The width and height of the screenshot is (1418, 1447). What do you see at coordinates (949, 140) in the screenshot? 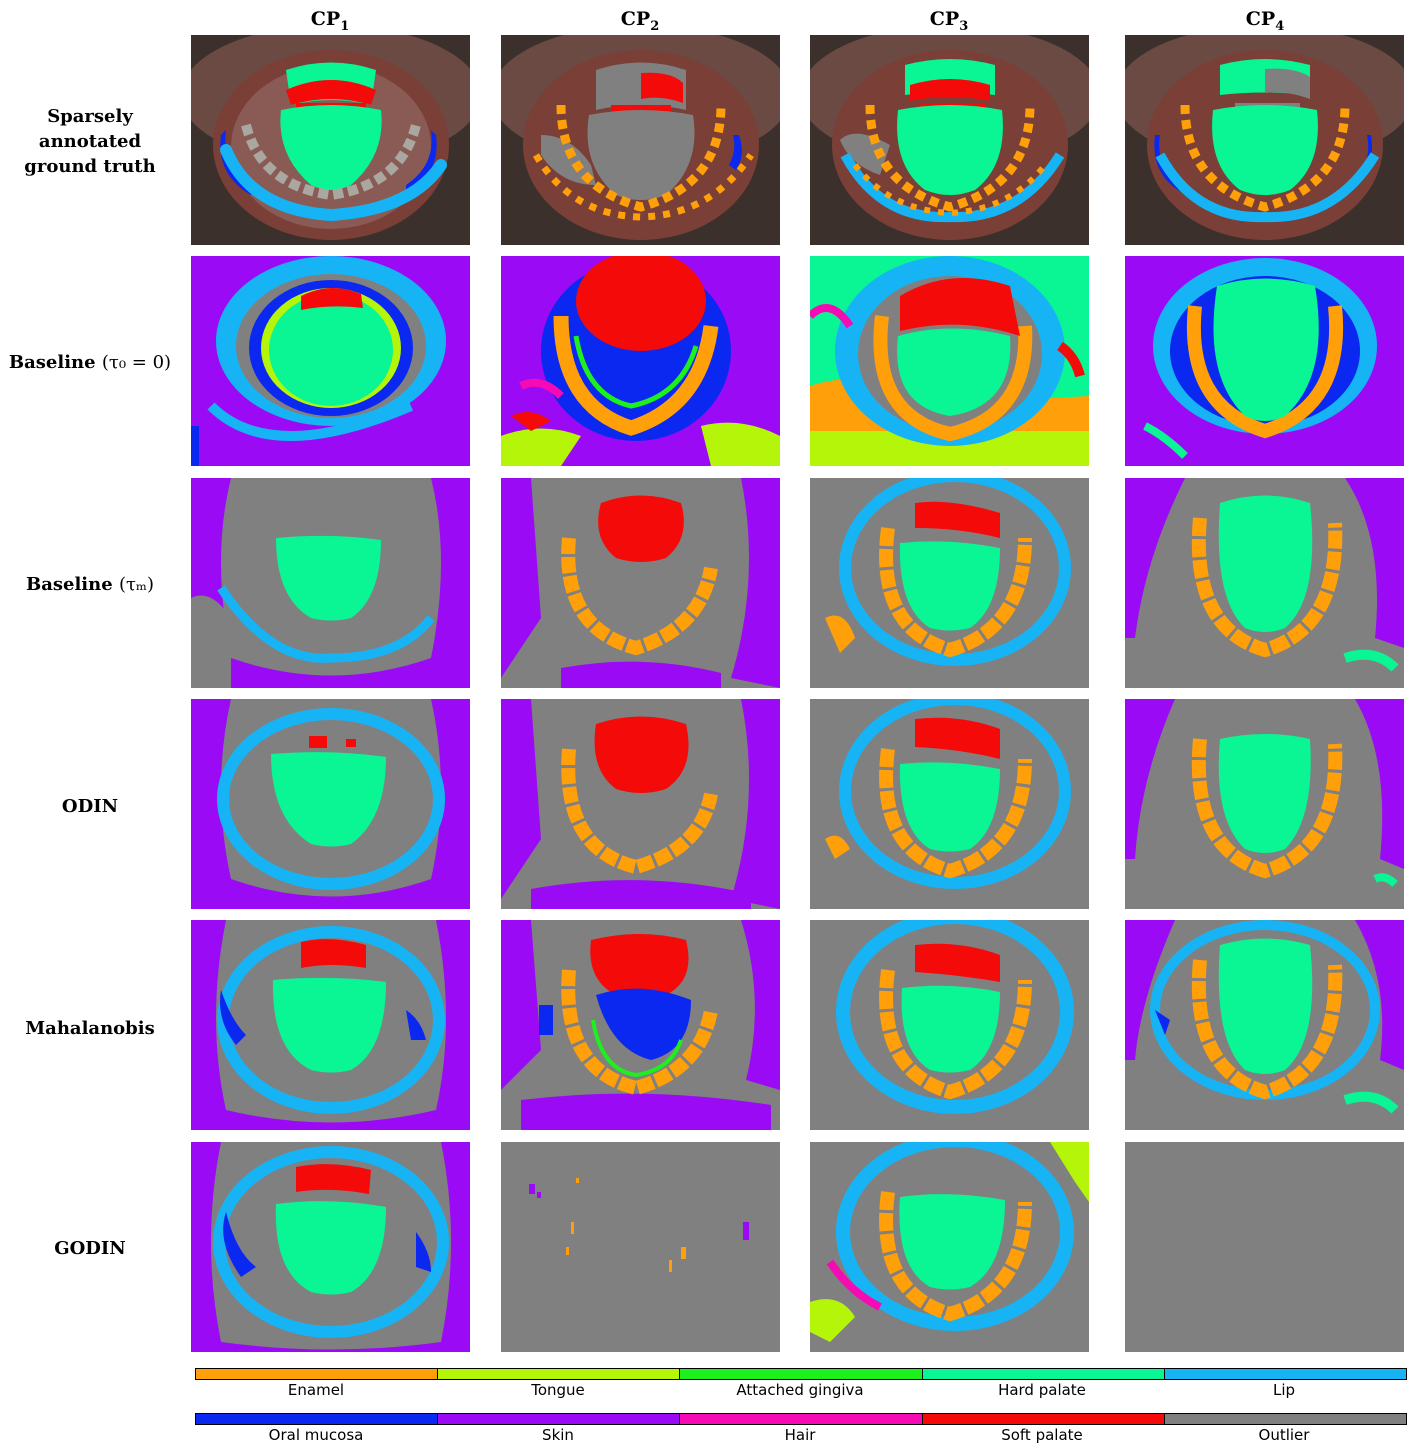
I see `panel-ground-truth-cp3` at bounding box center [949, 140].